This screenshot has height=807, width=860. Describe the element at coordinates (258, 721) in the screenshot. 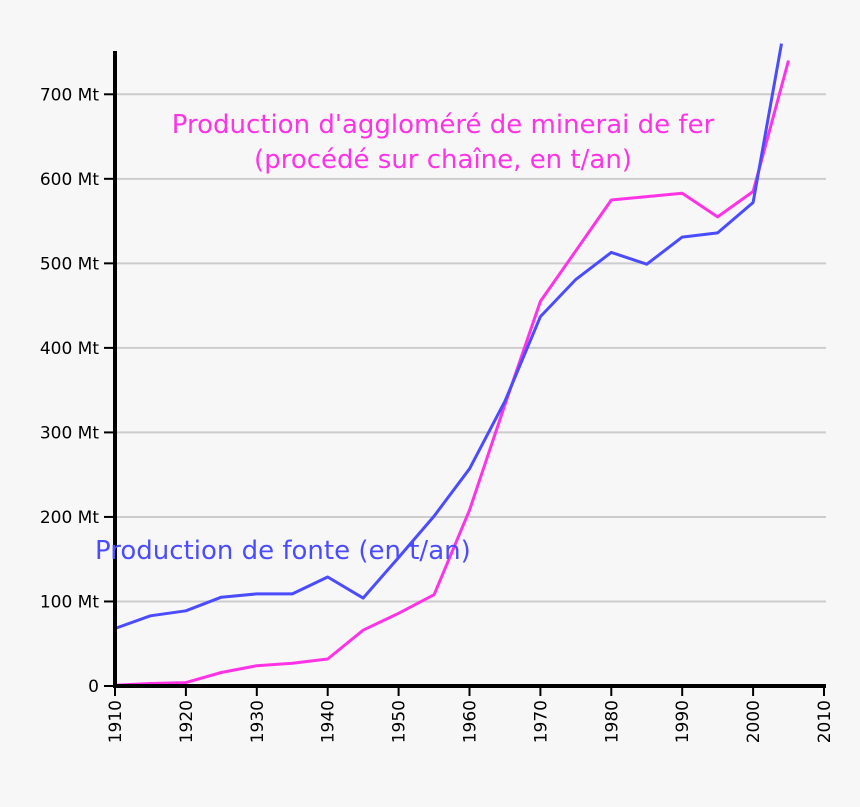

I see `x-tick-label-1930: 1930` at that location.